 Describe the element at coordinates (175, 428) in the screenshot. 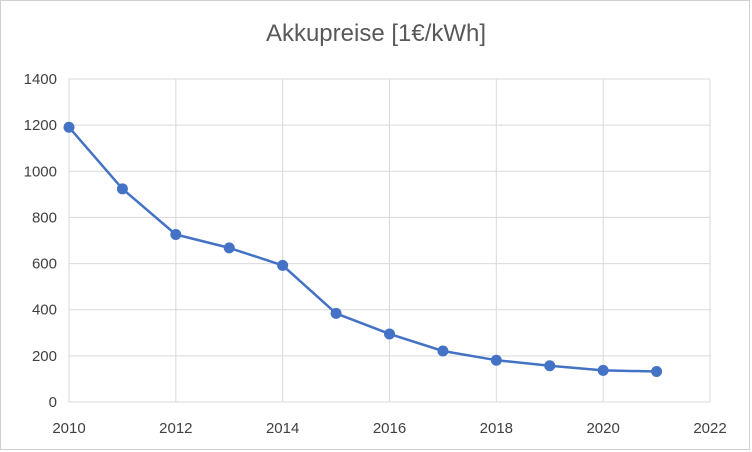

I see `x-tick-label: 2012` at that location.